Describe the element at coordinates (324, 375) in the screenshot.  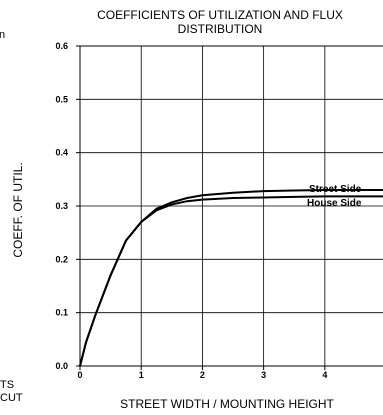
I see `x-tick-label: 4` at that location.